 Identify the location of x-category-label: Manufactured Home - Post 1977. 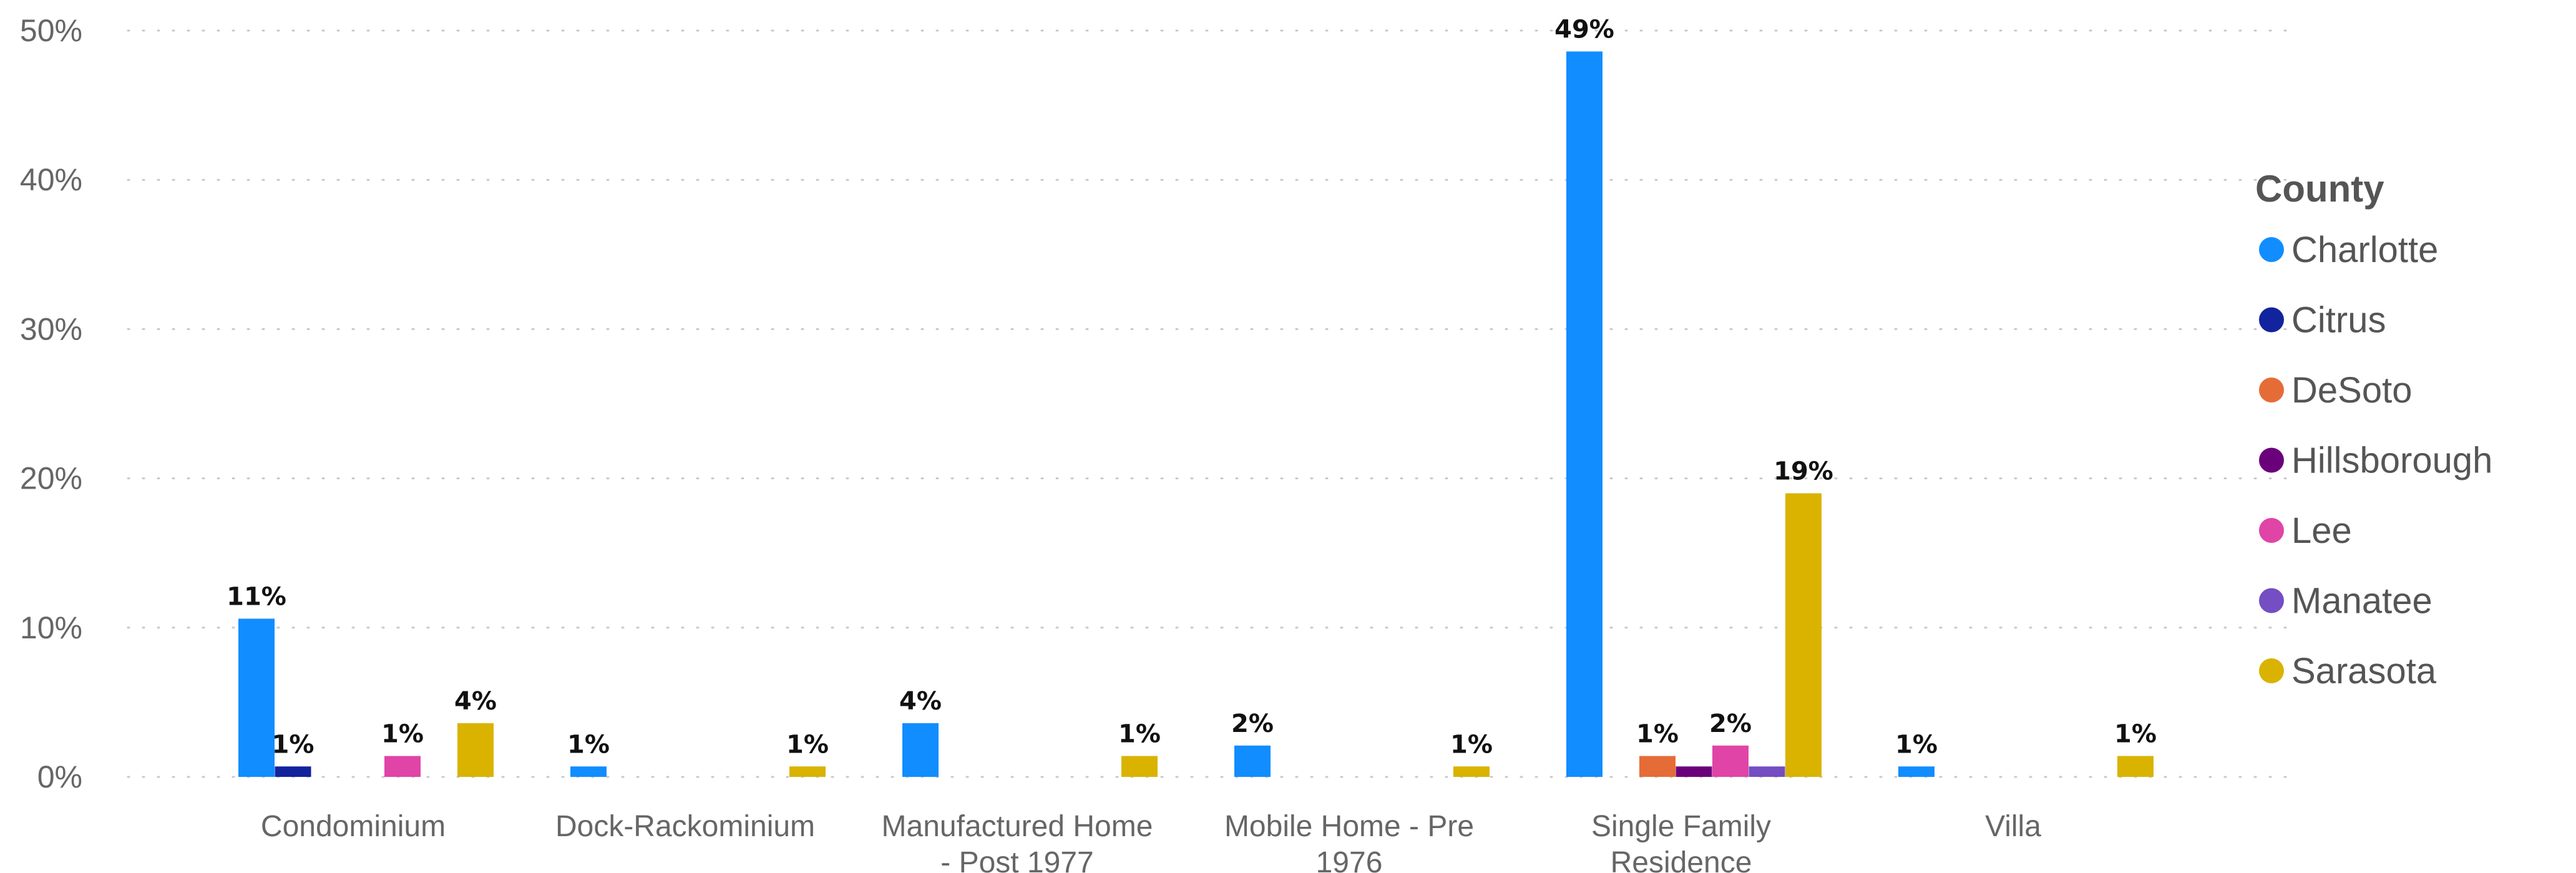
(1017, 842).